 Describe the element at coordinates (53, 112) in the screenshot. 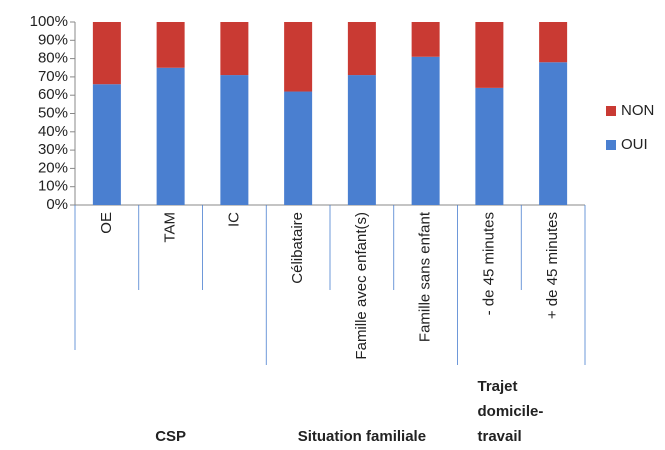

I see `y-tick-label: 50%` at that location.